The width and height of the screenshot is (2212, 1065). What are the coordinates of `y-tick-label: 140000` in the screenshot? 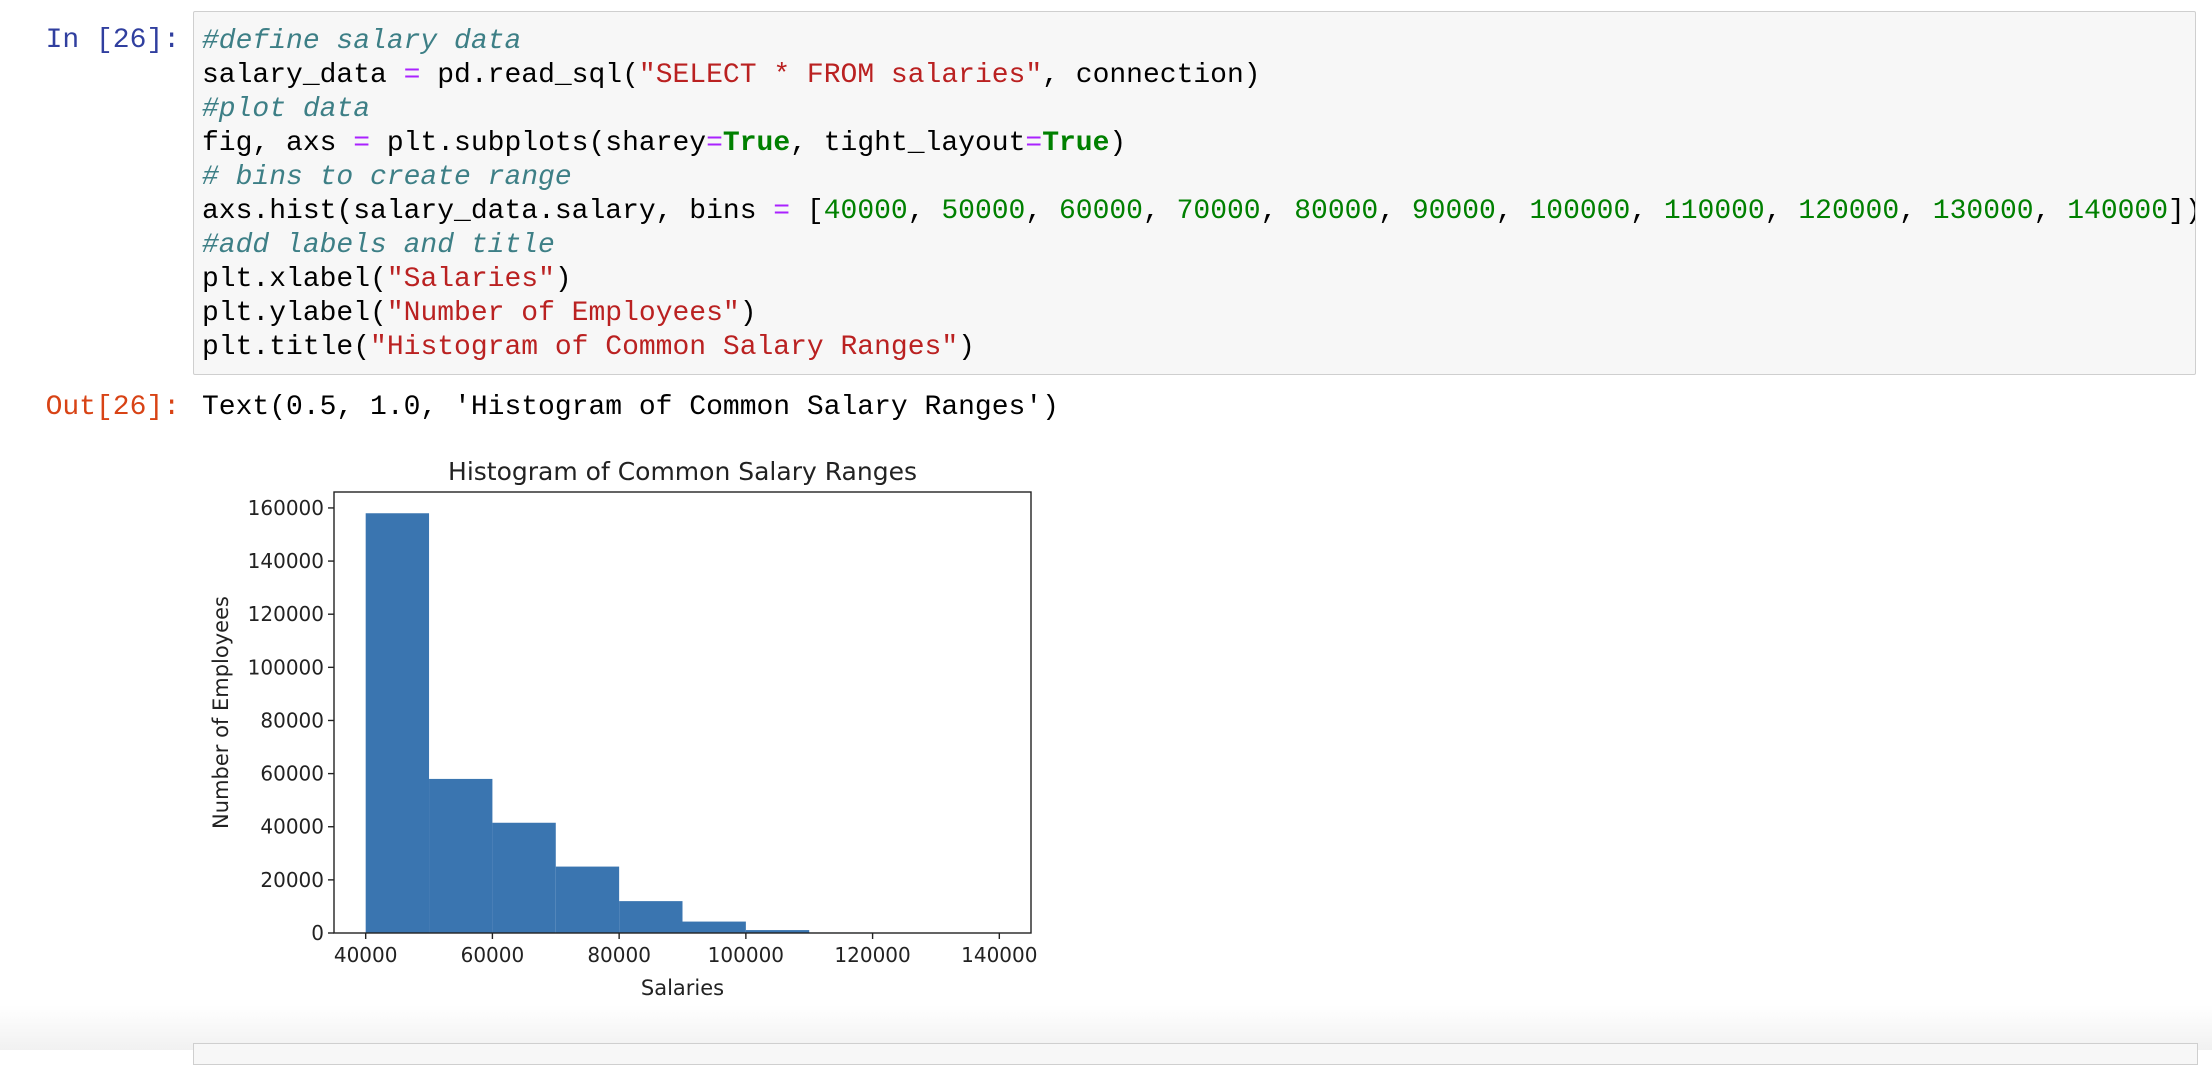 It's located at (286, 561).